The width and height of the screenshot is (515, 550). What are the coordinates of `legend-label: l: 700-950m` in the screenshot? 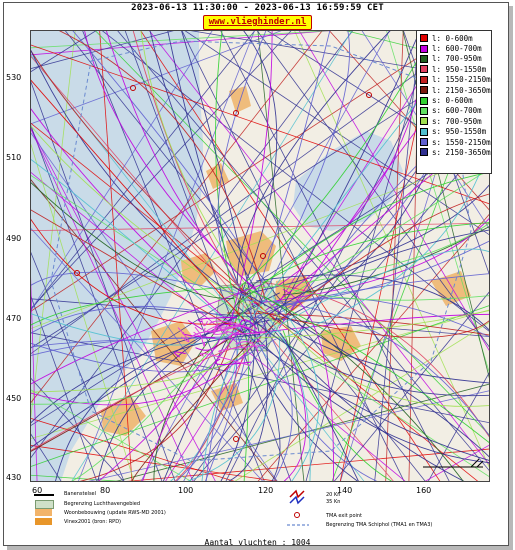 It's located at (457, 59).